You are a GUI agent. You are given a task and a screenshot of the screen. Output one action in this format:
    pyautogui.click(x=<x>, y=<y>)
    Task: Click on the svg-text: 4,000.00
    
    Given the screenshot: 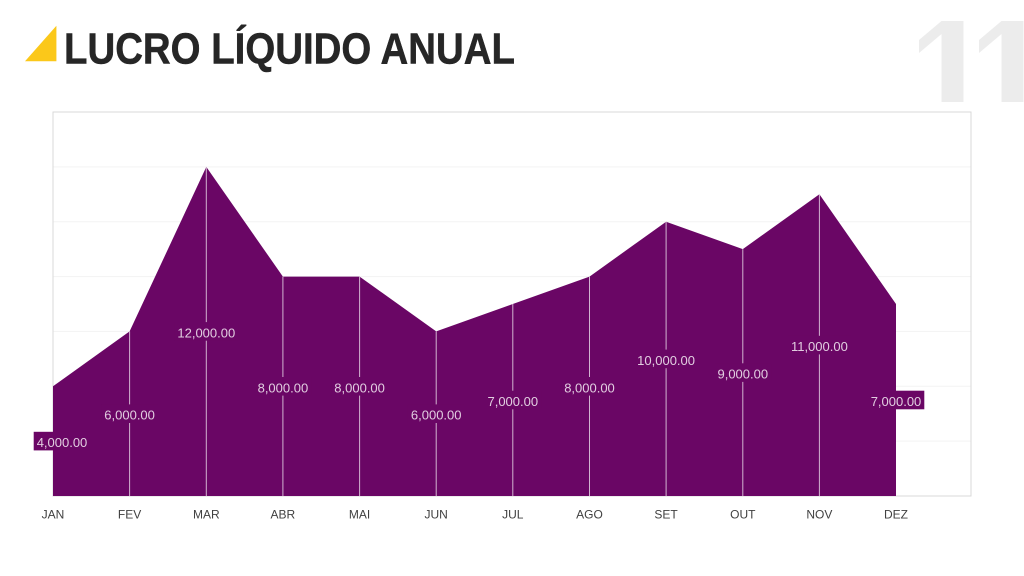 What is the action you would take?
    pyautogui.click(x=62, y=442)
    